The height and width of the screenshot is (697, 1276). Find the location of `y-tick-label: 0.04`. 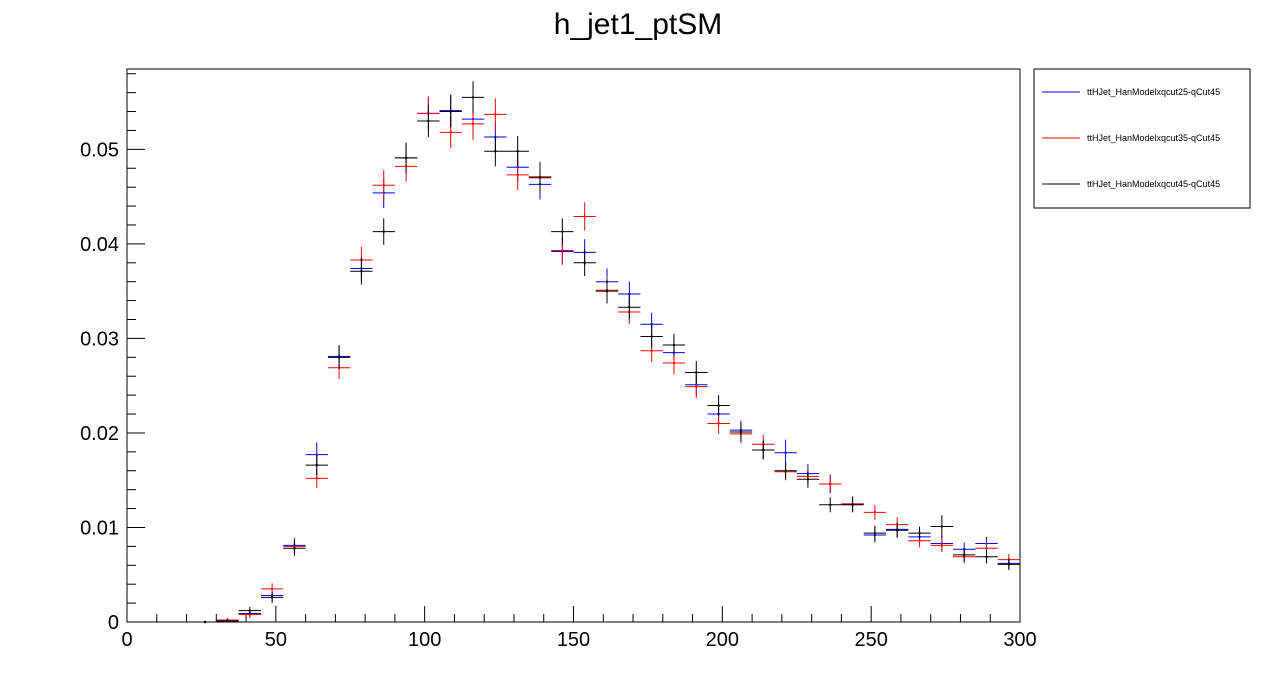

y-tick-label: 0.04 is located at coordinates (99, 245).